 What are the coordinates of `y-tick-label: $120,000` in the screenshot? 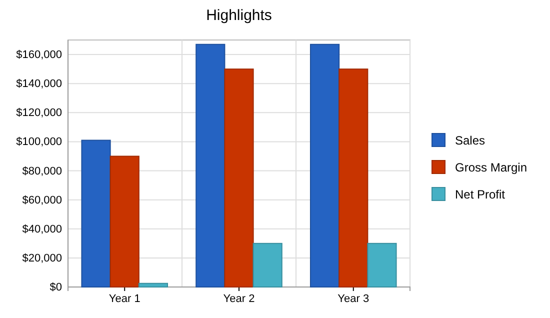 It's located at (39, 113).